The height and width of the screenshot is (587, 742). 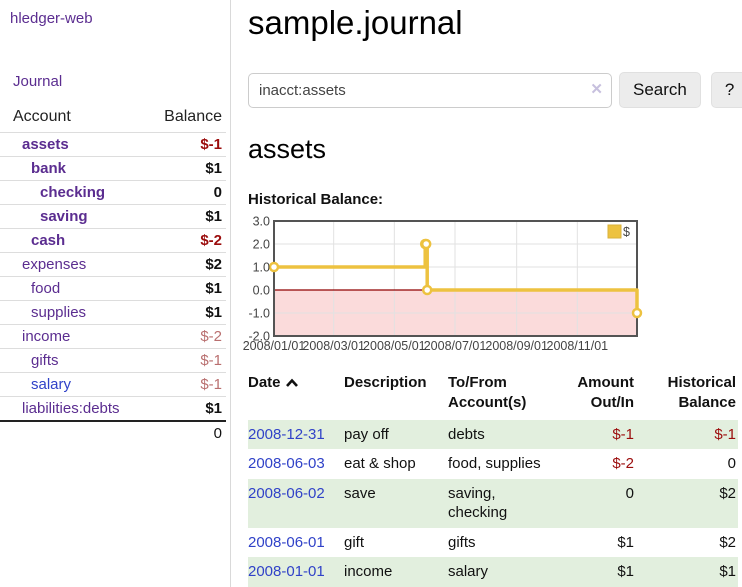 What do you see at coordinates (701, 393) in the screenshot?
I see `column-header-balance: Historical Balance` at bounding box center [701, 393].